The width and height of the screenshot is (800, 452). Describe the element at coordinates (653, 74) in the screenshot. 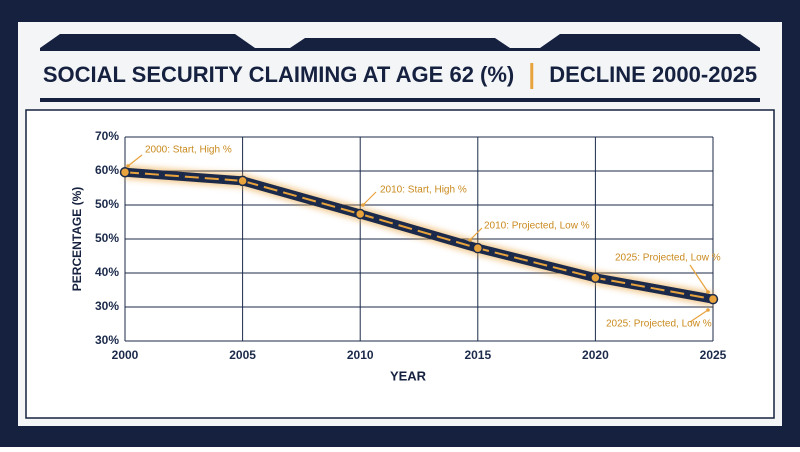

I see `chart-subtitle: DECLINE 2000-2025` at that location.